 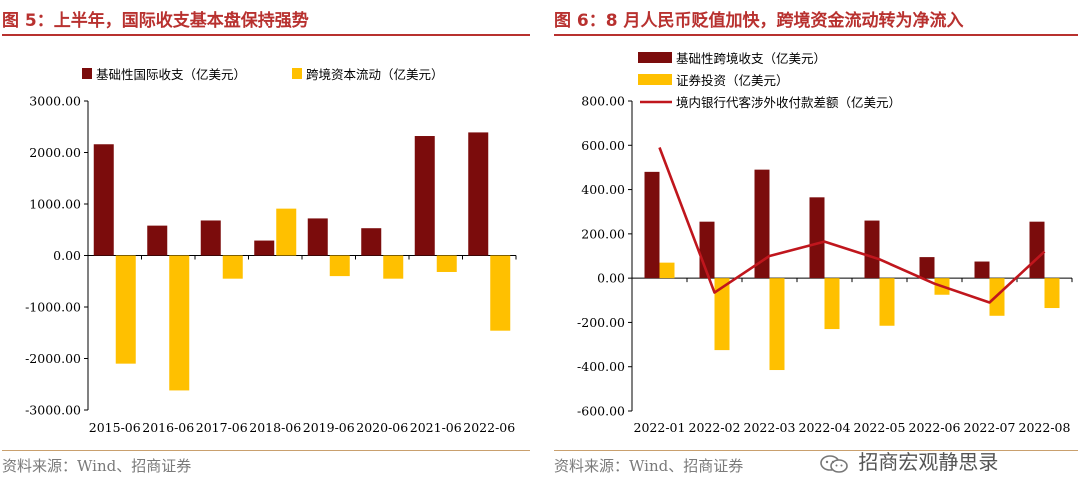 What do you see at coordinates (611, 278) in the screenshot?
I see `chart-2-y-tick-label: 0.00` at bounding box center [611, 278].